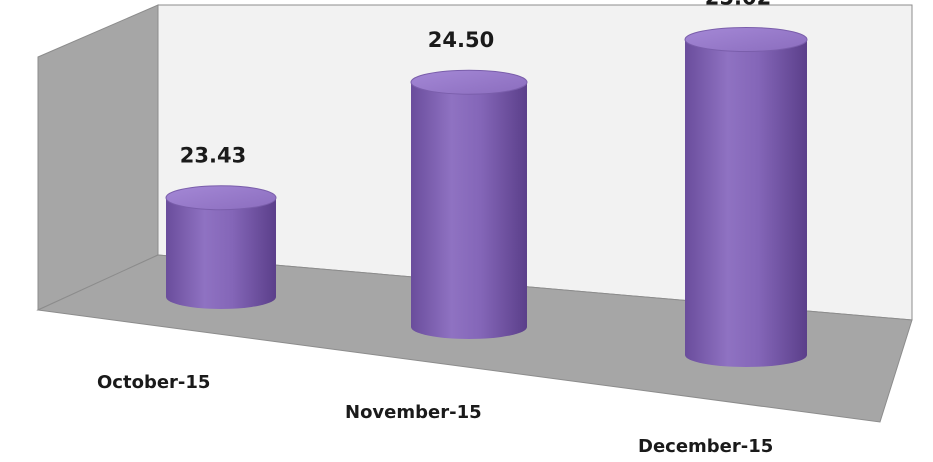 The height and width of the screenshot is (462, 933). Describe the element at coordinates (461, 40) in the screenshot. I see `data-label: 24.50` at that location.